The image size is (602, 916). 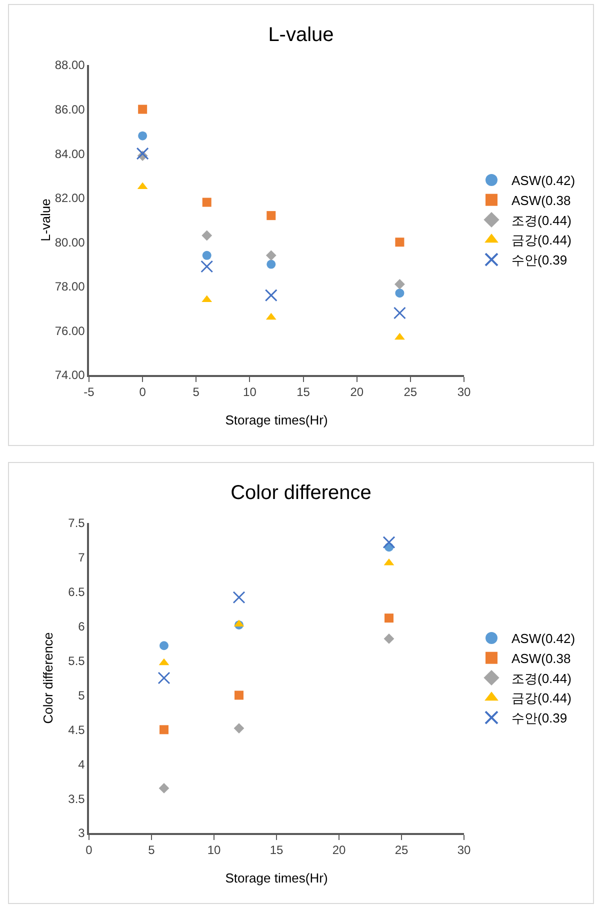 What do you see at coordinates (82, 833) in the screenshot?
I see `y-tick-label: 3` at bounding box center [82, 833].